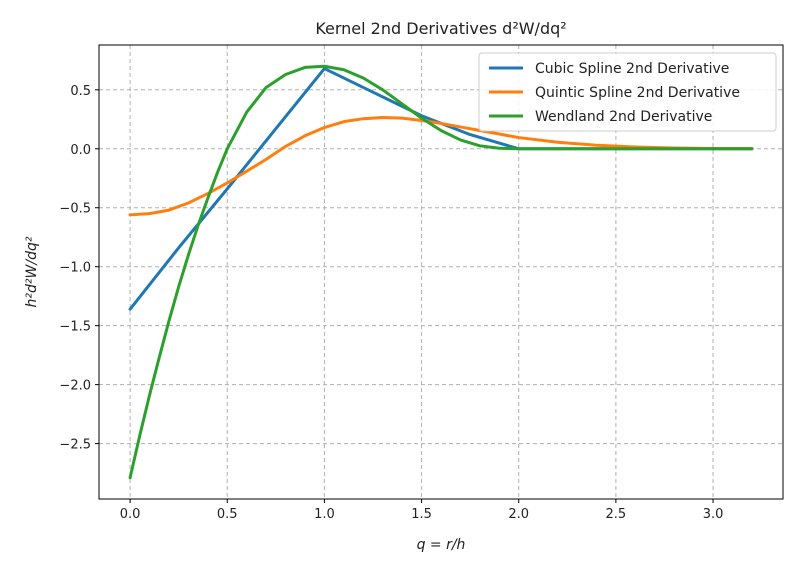  I want to click on y-tick-label: −0.5, so click(75, 209).